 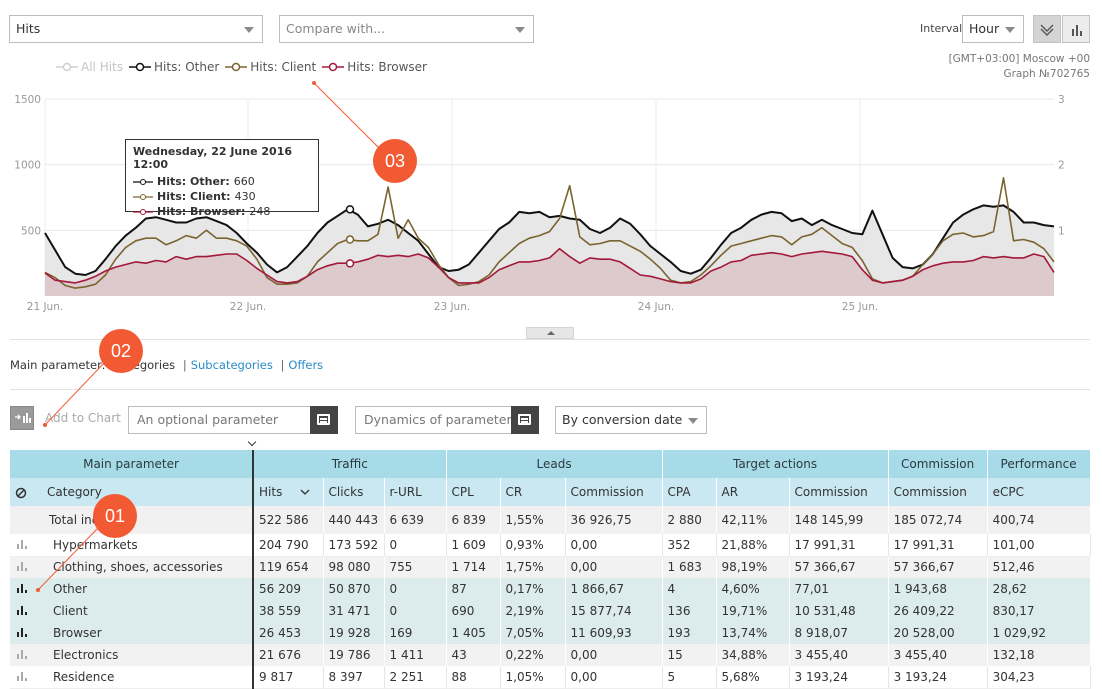 I want to click on date-mode-select: By conversion date, so click(x=631, y=420).